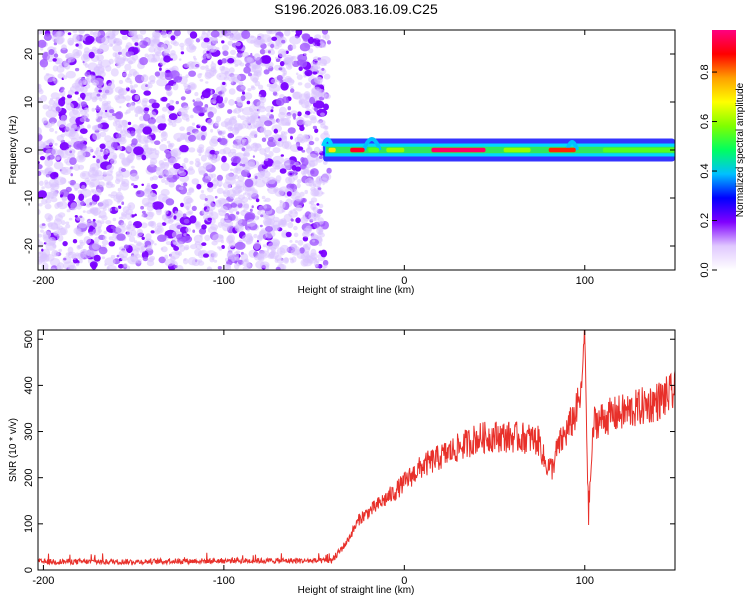 This screenshot has width=750, height=600. Describe the element at coordinates (585, 281) in the screenshot. I see `x-tick-label: 100` at that location.